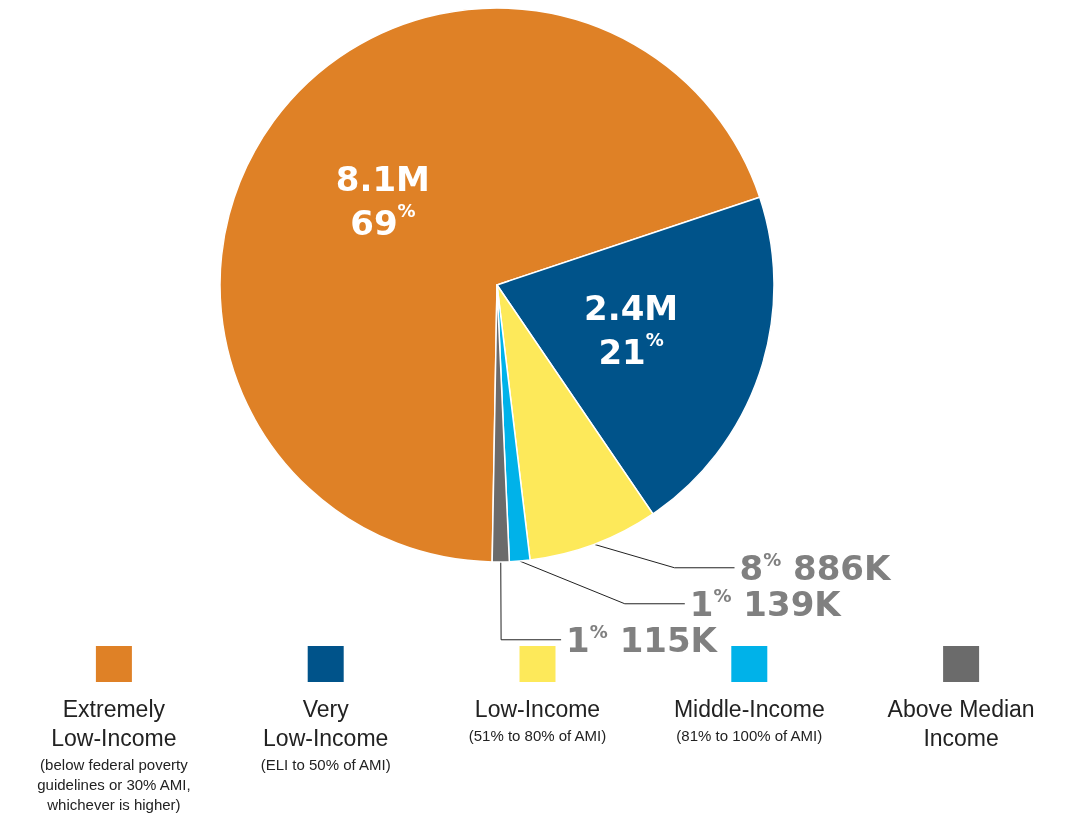 The width and height of the screenshot is (1075, 823). I want to click on legend-label: Low-Income (51% to 80% of AMI), so click(537, 719).